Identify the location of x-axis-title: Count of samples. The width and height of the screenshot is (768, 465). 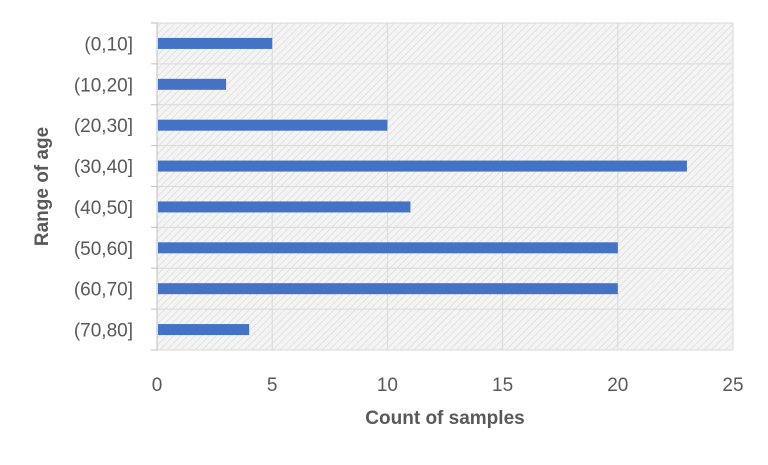
(444, 418).